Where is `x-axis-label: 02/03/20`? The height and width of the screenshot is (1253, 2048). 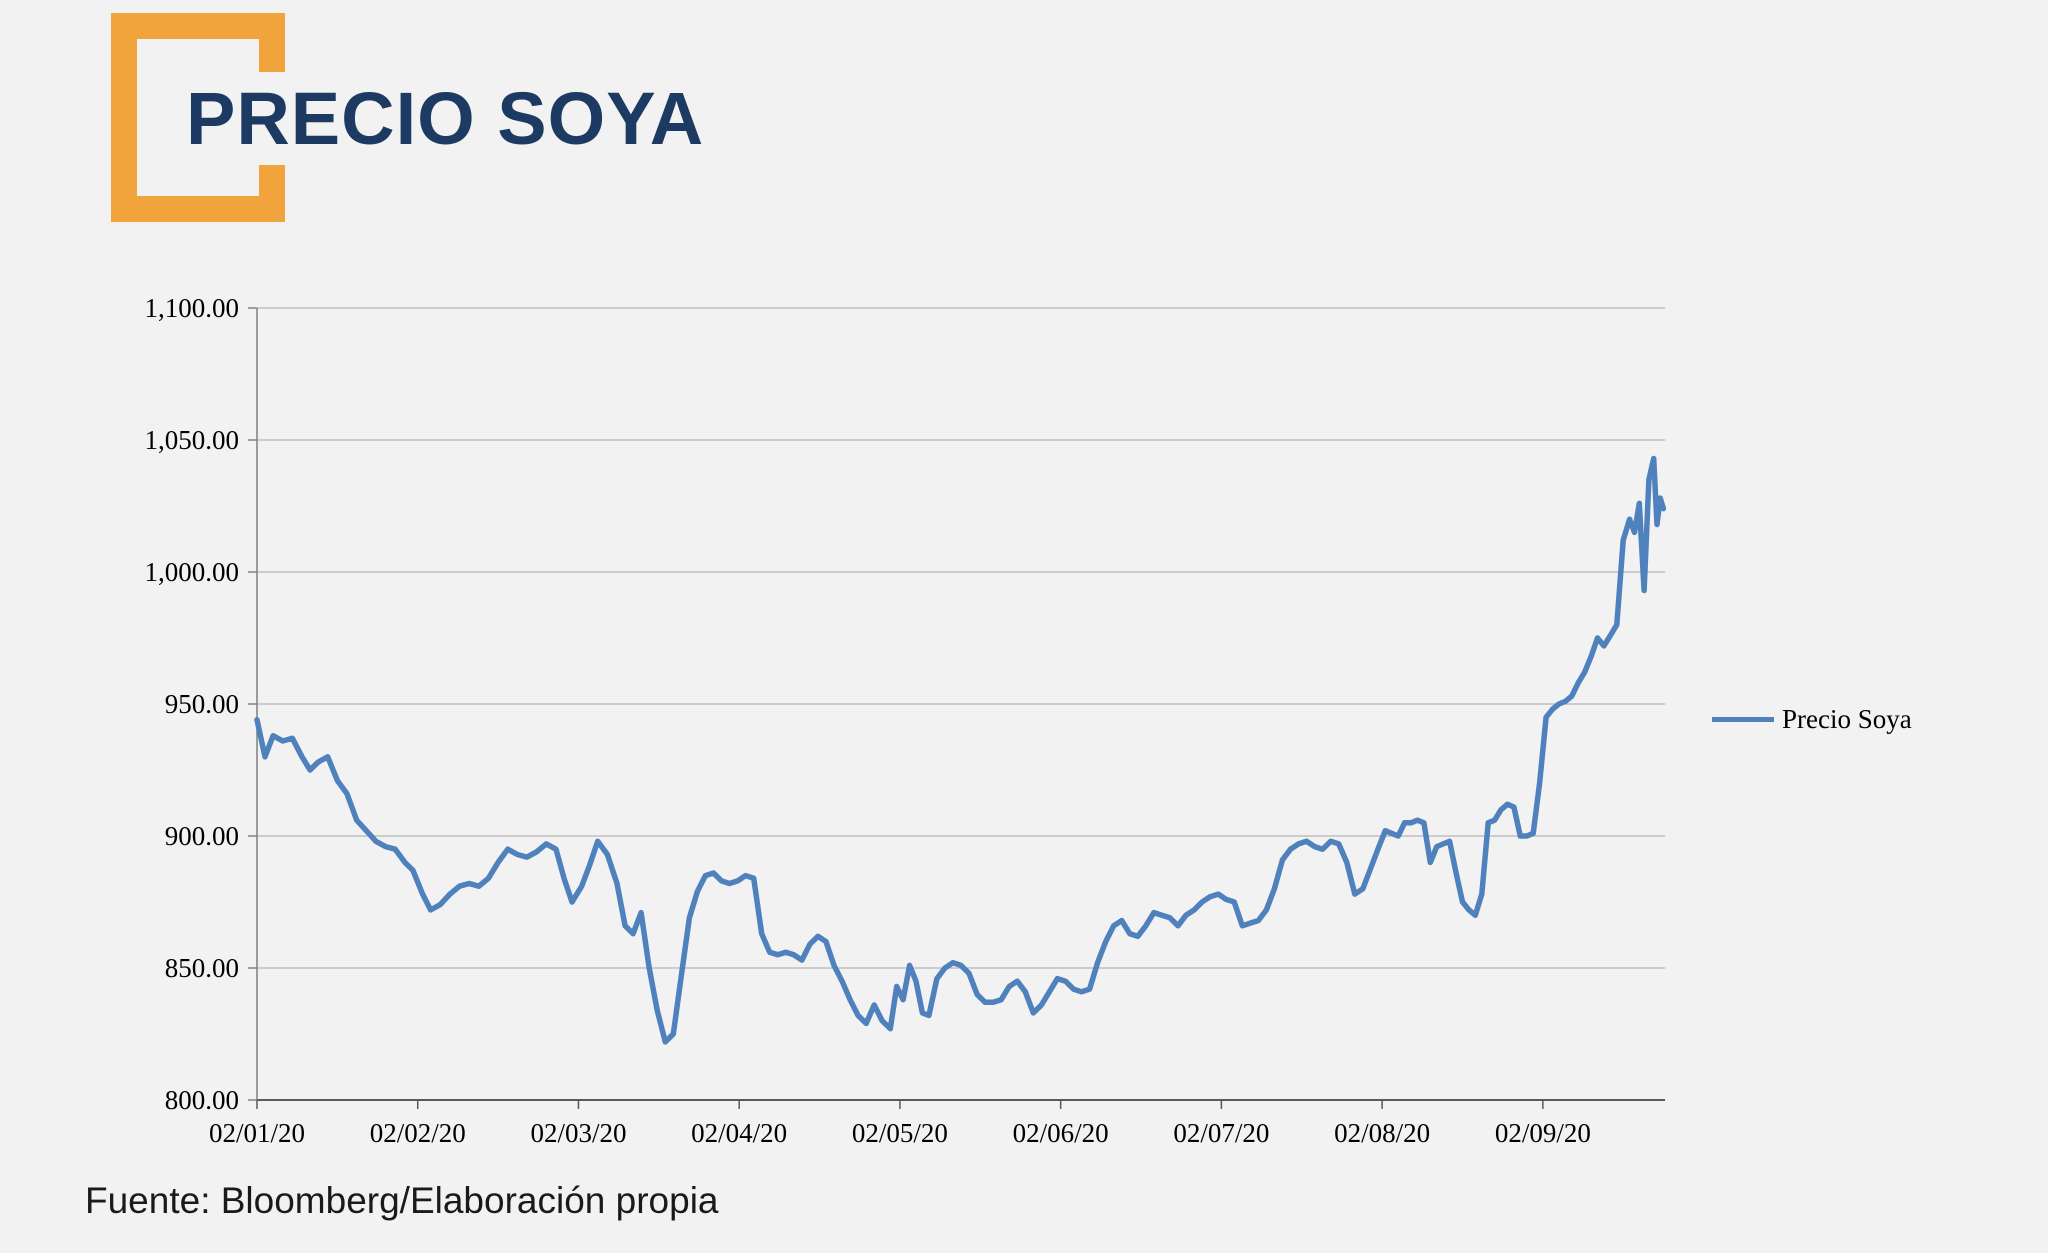 x-axis-label: 02/03/20 is located at coordinates (578, 1133).